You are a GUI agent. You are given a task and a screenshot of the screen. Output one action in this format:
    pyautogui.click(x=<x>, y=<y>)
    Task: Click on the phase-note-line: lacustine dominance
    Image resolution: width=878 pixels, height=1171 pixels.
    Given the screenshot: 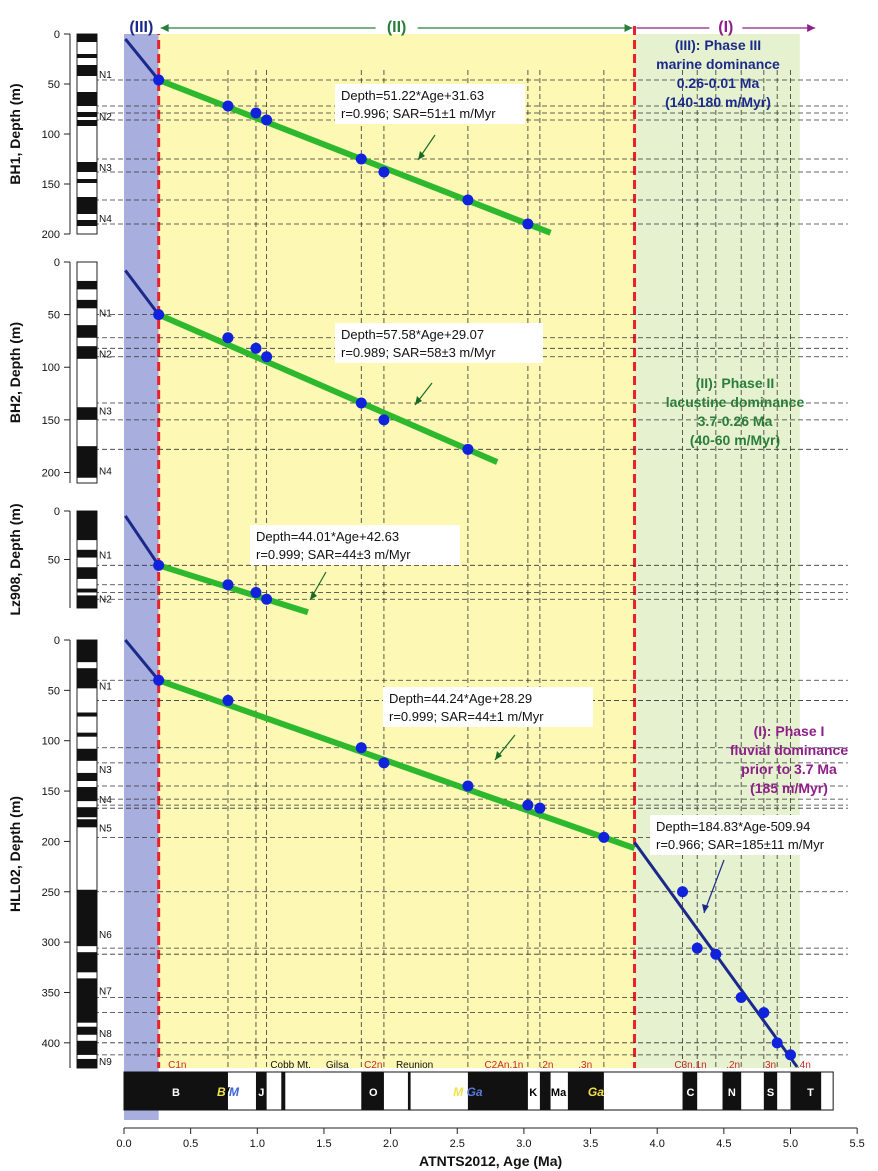 What is the action you would take?
    pyautogui.click(x=735, y=402)
    